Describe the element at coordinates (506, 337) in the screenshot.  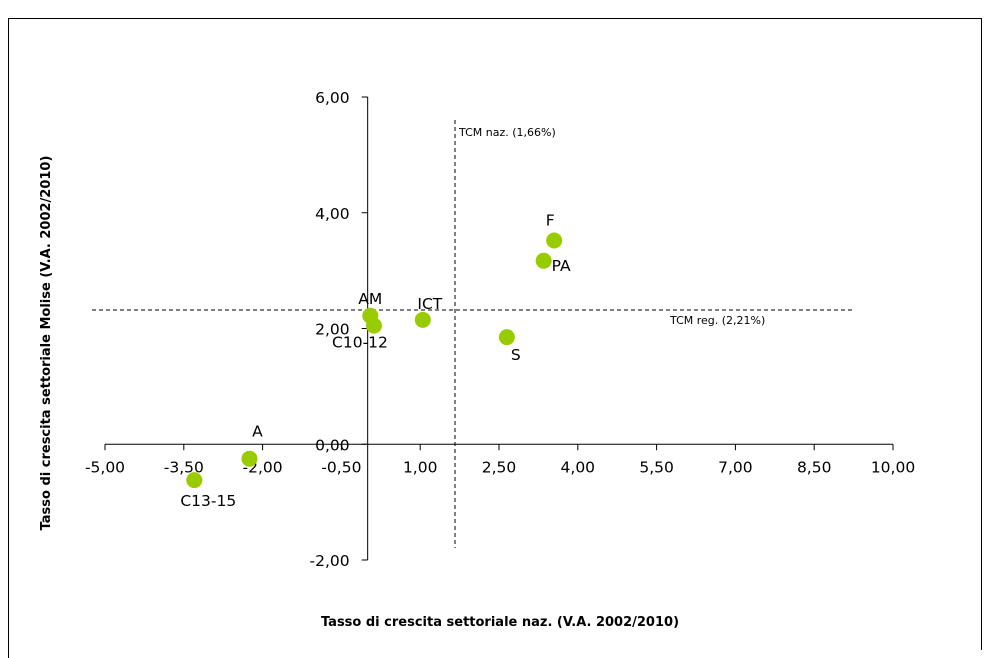
I see `data-point-s` at that location.